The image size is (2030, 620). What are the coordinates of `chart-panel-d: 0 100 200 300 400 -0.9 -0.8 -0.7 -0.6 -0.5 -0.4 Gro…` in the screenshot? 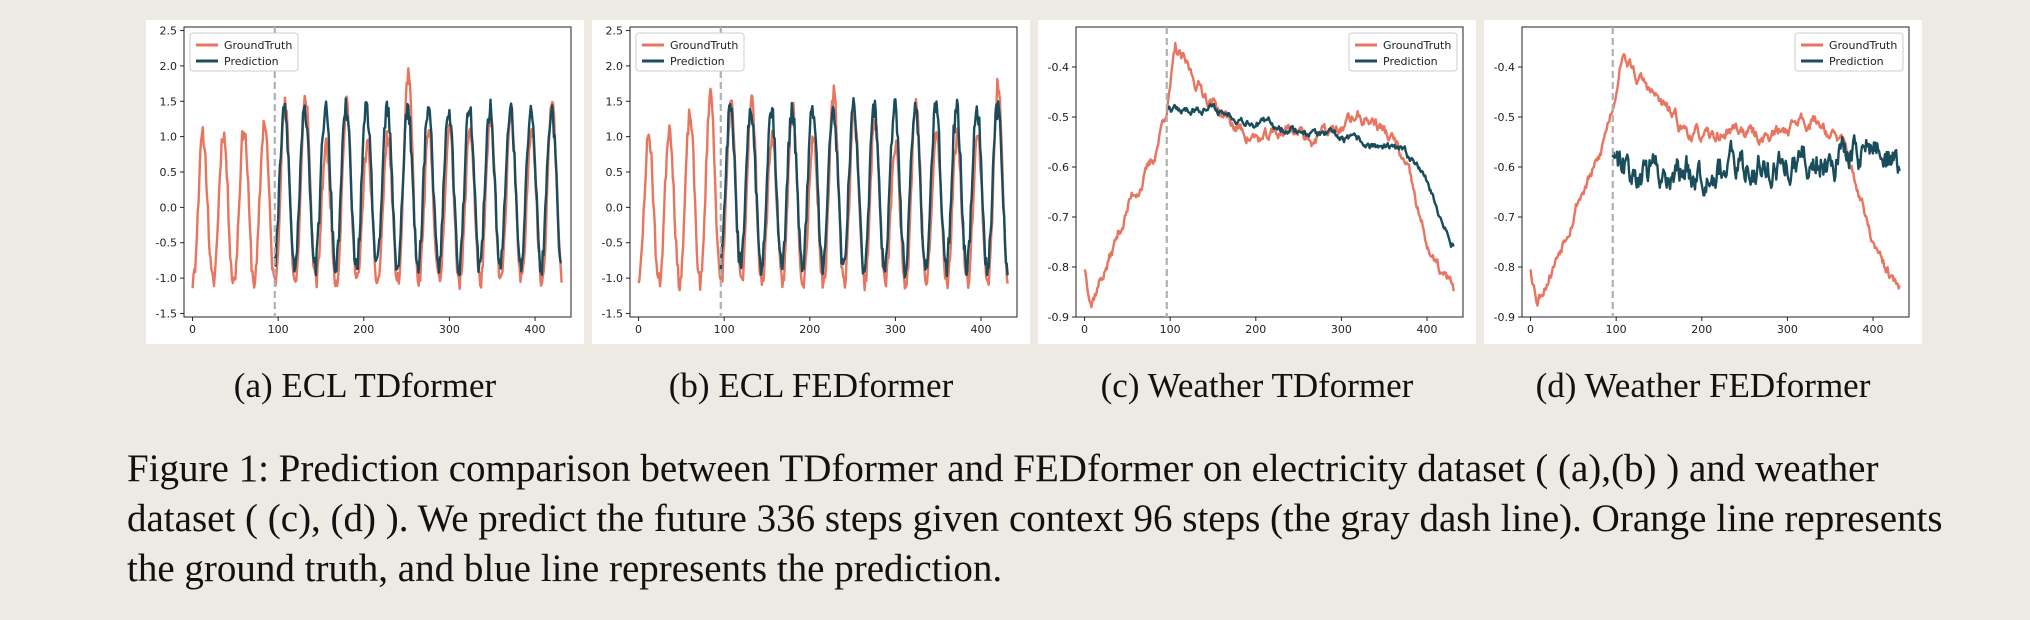 It's located at (1703, 182).